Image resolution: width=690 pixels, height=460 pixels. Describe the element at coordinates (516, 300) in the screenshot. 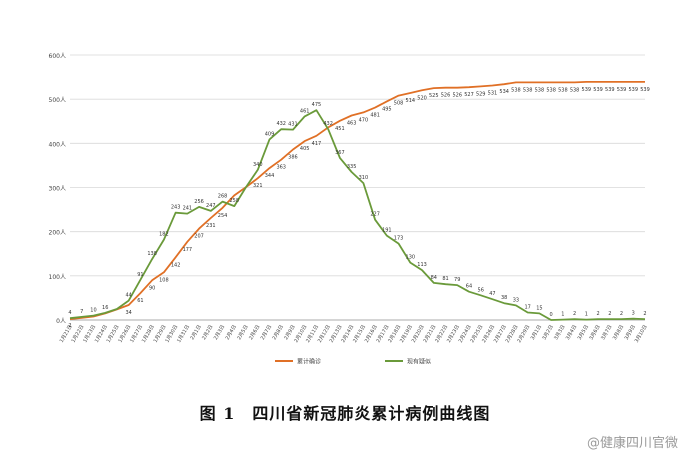

I see `data-label: 33` at that location.